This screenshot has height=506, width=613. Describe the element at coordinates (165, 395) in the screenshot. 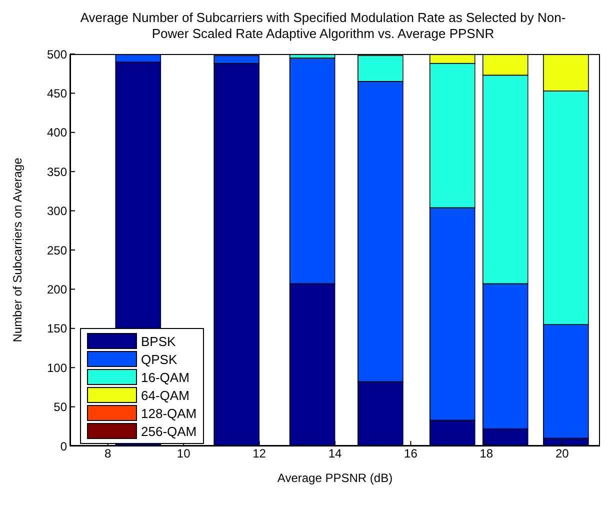

I see `legend-label: 64-QAM` at that location.